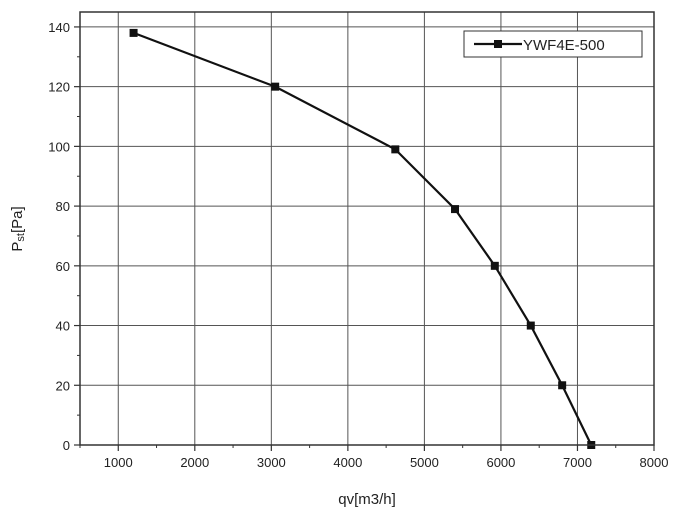 The image size is (686, 521). What do you see at coordinates (271, 462) in the screenshot?
I see `x-tick-label: 3000` at bounding box center [271, 462].